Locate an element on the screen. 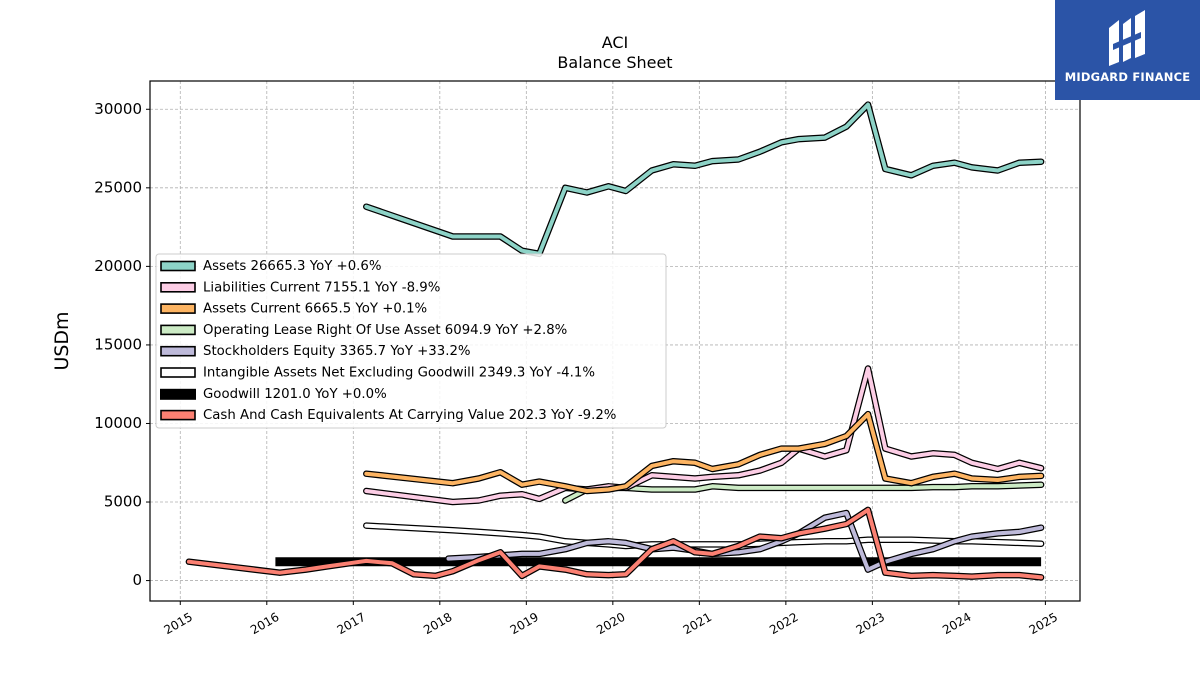 The image size is (1200, 675). x-tick-label: 2024 is located at coordinates (956, 623).